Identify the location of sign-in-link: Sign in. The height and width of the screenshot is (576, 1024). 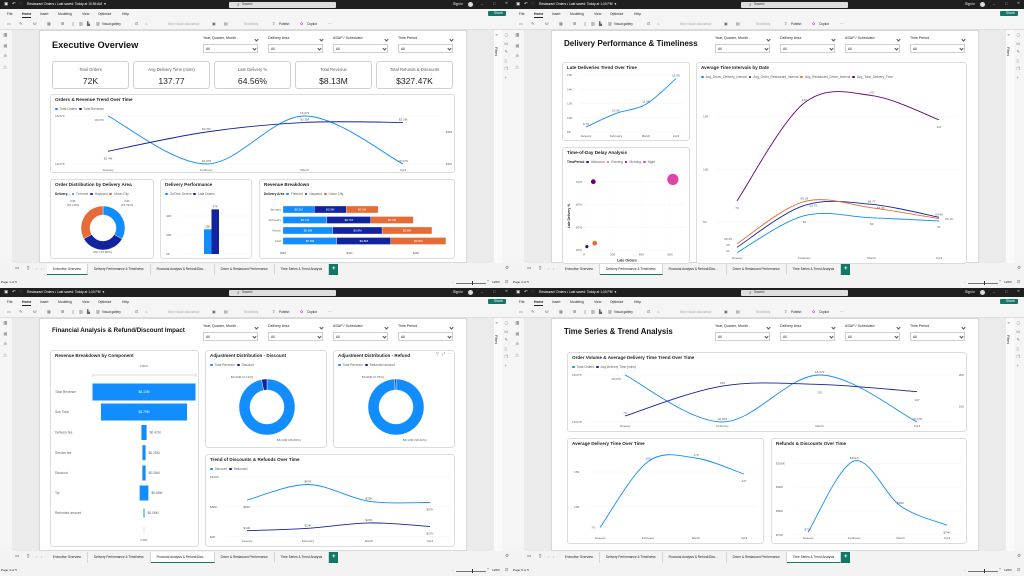
(970, 3).